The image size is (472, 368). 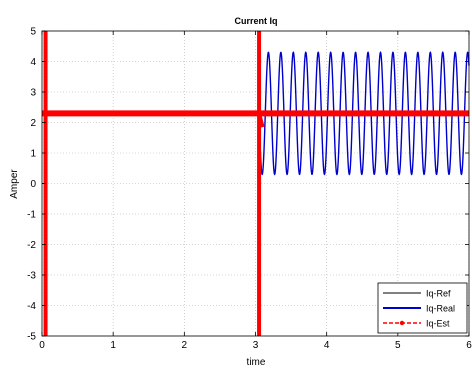 I want to click on y-tick-label: 1, so click(x=33, y=154).